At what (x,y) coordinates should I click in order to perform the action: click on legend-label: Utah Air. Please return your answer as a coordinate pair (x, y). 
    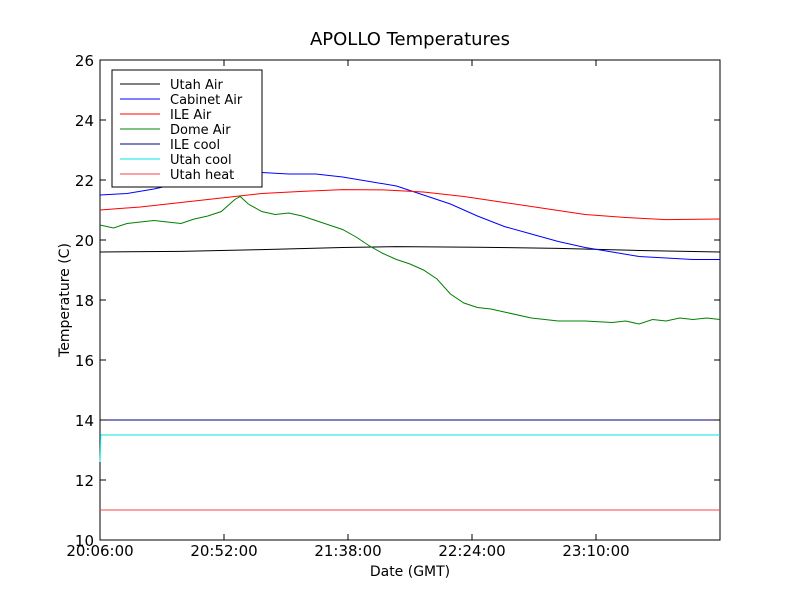
    Looking at the image, I should click on (196, 85).